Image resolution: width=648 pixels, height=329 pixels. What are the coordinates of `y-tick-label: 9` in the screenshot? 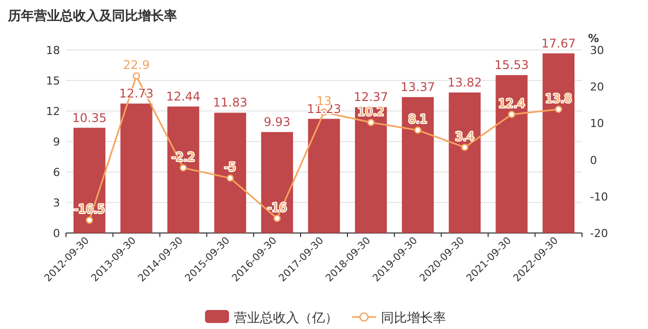 It's located at (56, 142).